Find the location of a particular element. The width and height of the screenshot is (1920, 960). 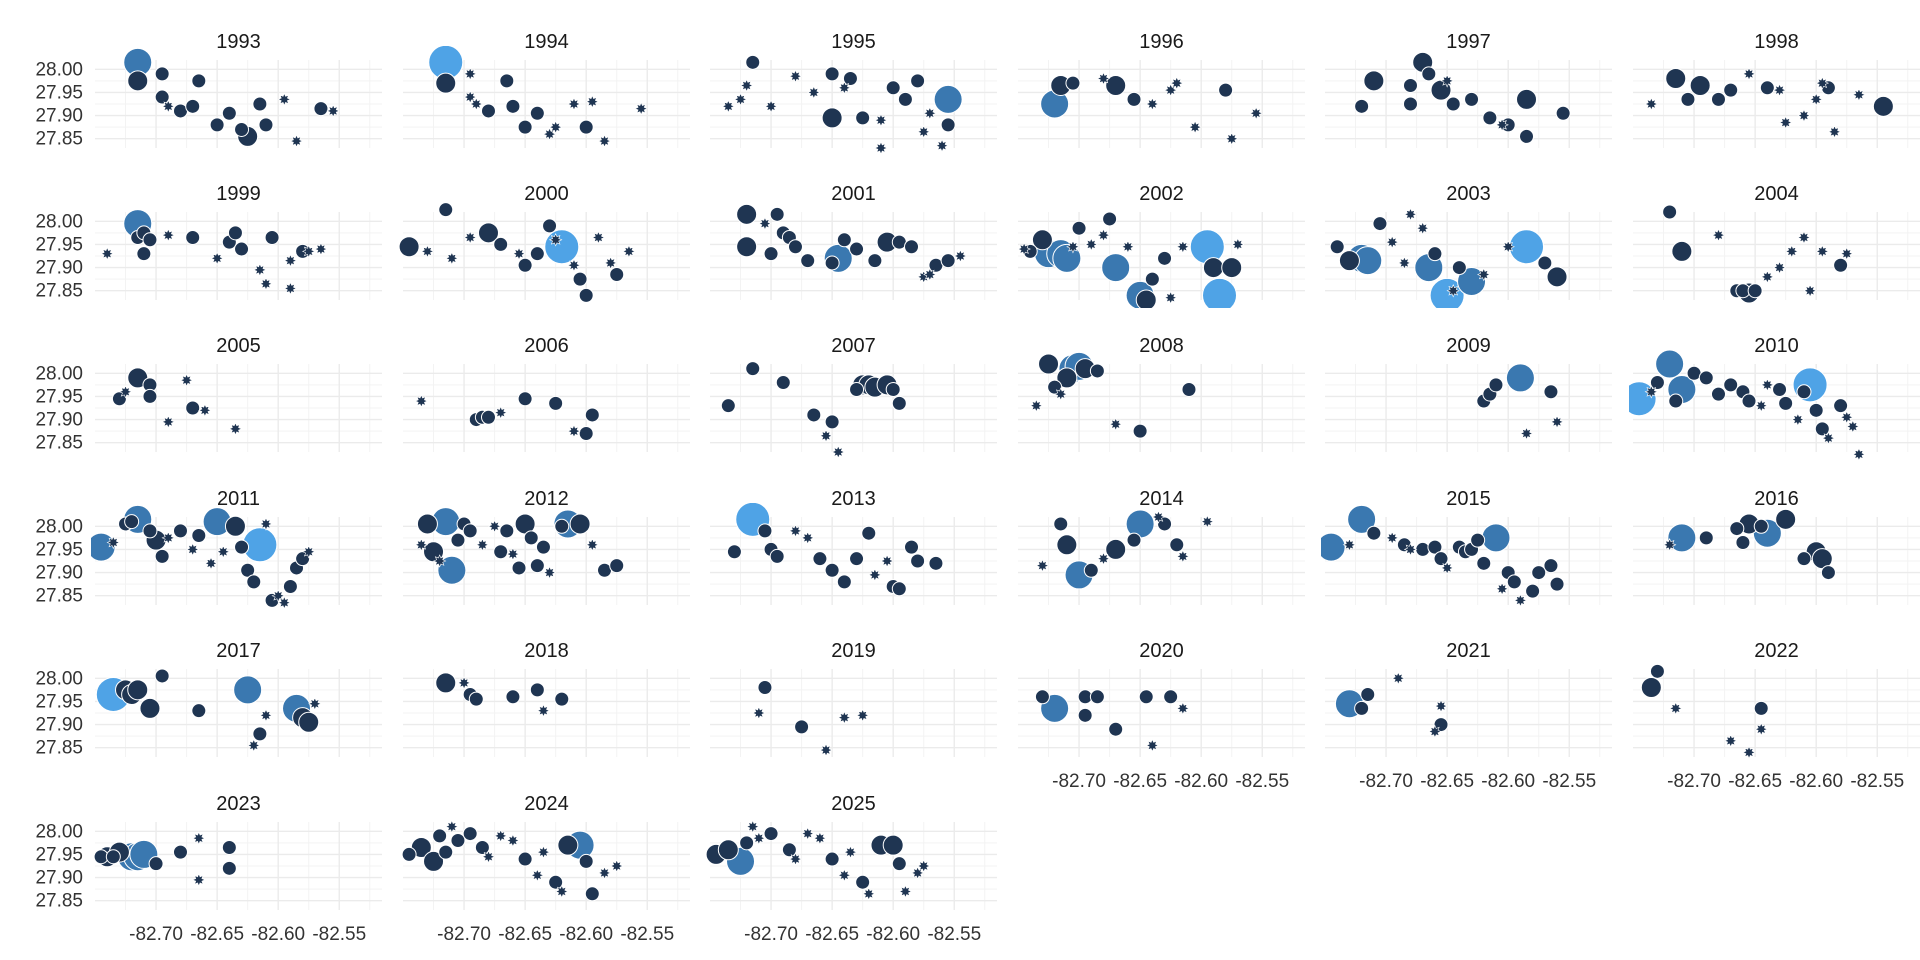

facet-title: 2024 is located at coordinates (546, 804).